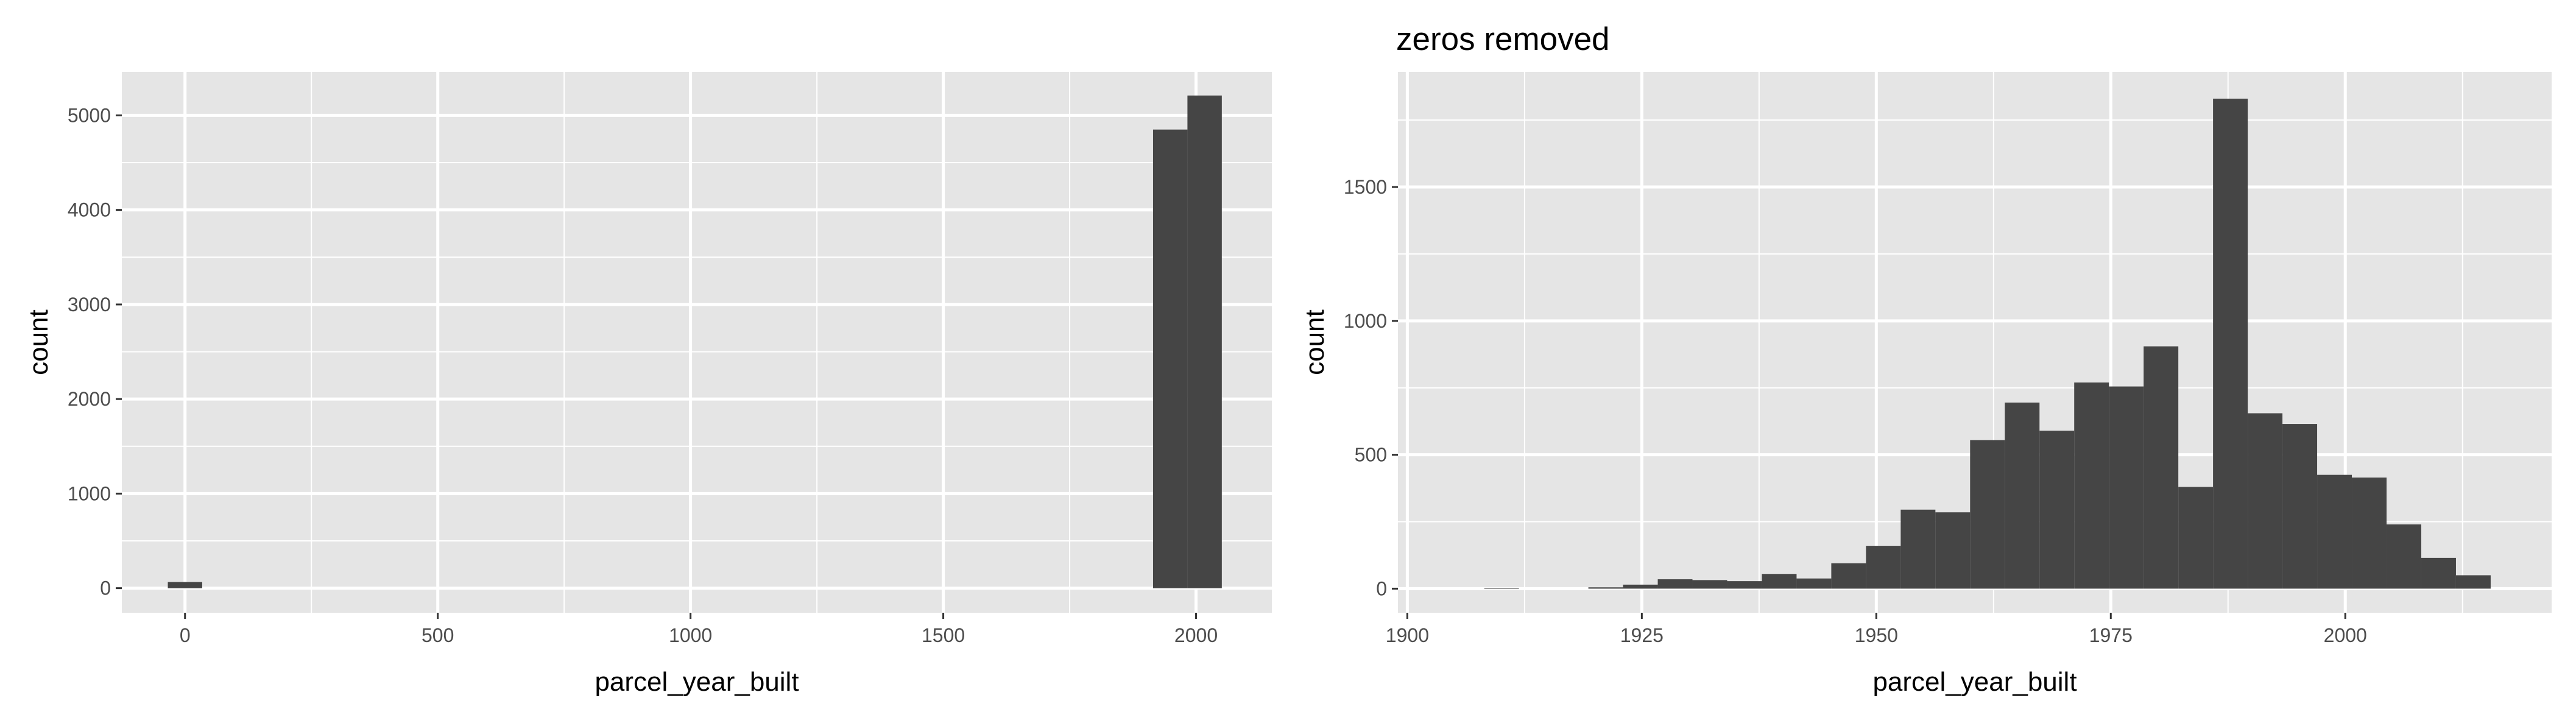 The height and width of the screenshot is (723, 2576). Describe the element at coordinates (90, 210) in the screenshot. I see `y-tick-label: 4000` at that location.